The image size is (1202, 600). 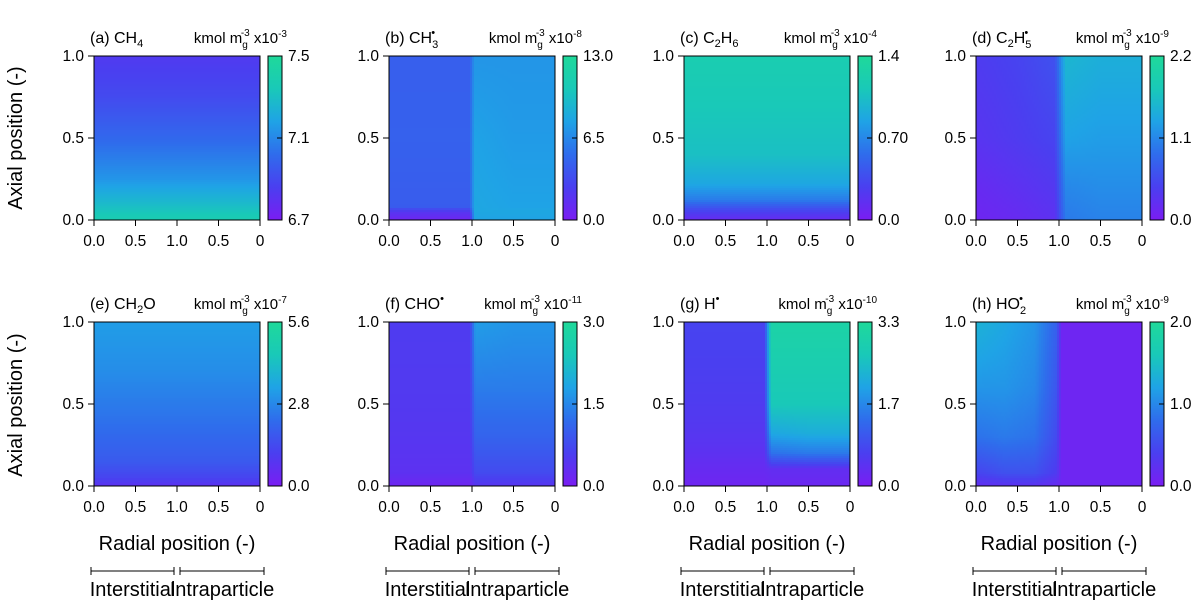 I want to click on y-axis-labels: Axial position (-) Axial position (-), so click(x=16, y=271).